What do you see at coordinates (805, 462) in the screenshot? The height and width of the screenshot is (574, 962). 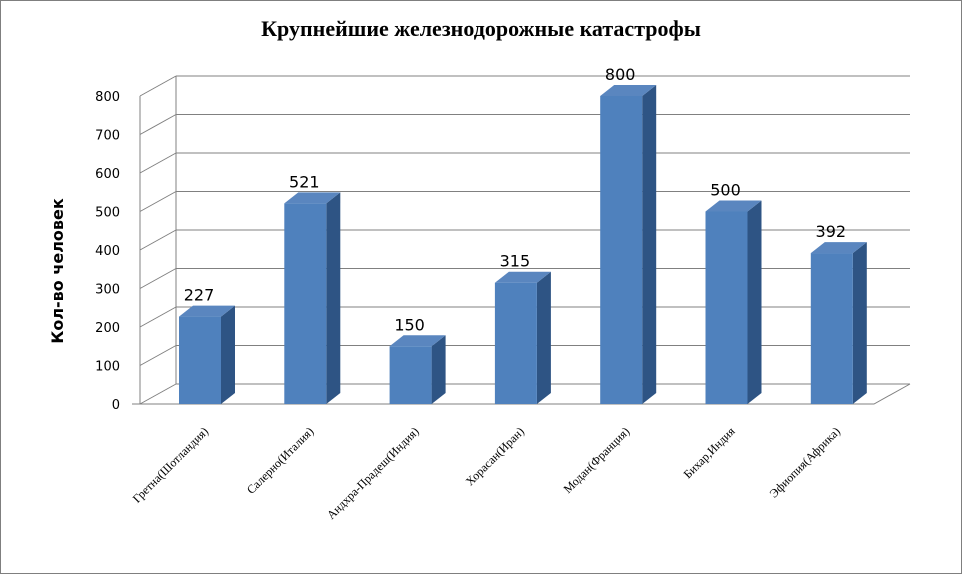 I see `x-tick-label: Эфиопия(Африка)` at bounding box center [805, 462].